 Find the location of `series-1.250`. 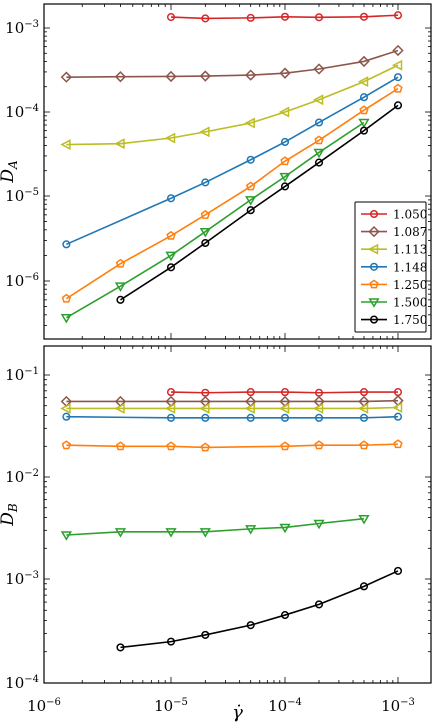

series-1.250 is located at coordinates (232, 445).